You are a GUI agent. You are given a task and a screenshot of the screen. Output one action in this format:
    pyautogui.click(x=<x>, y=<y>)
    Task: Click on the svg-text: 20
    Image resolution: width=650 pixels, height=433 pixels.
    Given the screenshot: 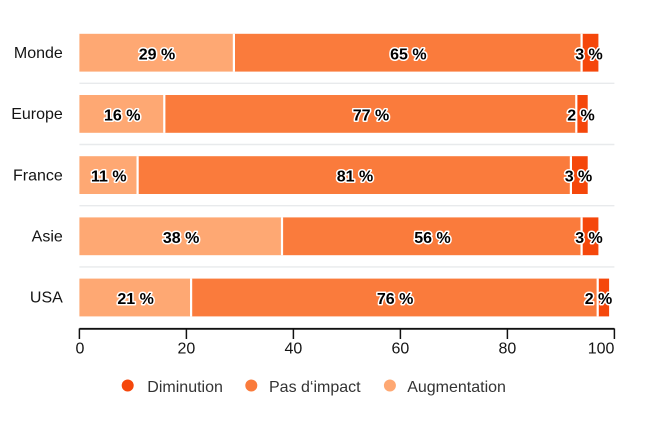 What is the action you would take?
    pyautogui.click(x=187, y=348)
    